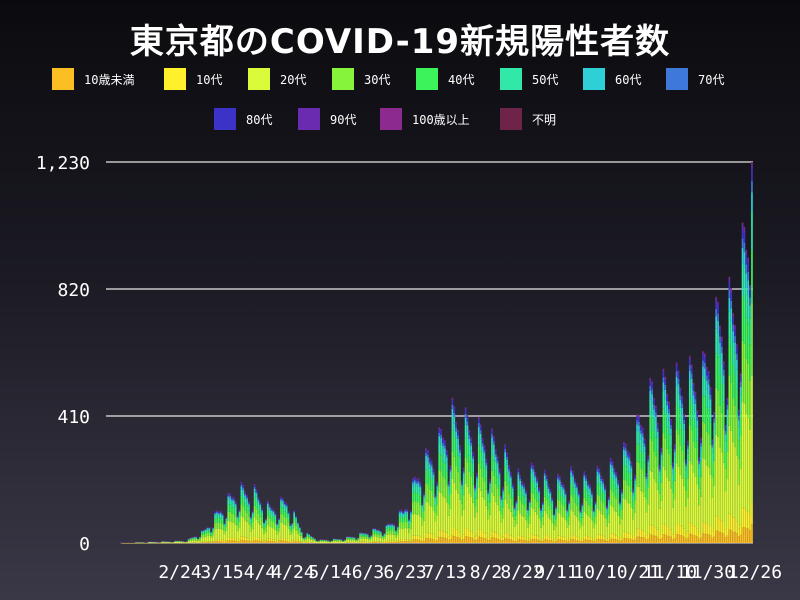 The width and height of the screenshot is (800, 600). What do you see at coordinates (260, 572) in the screenshot?
I see `x-tick-label: 4/4` at bounding box center [260, 572].